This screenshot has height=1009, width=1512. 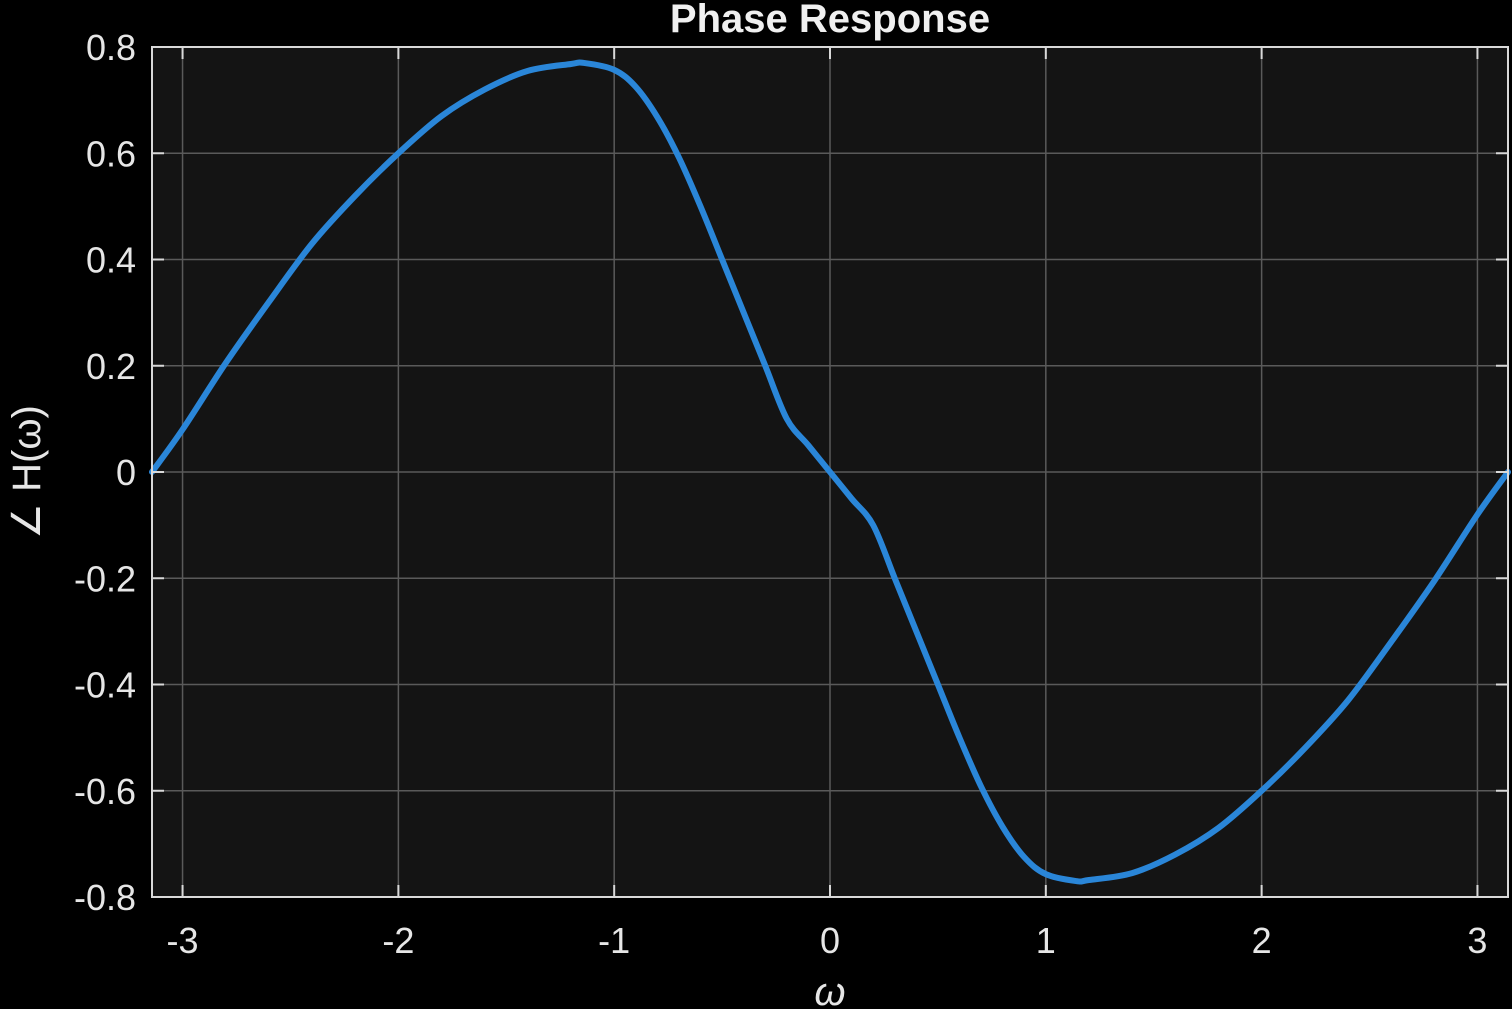 I want to click on y-tick-label: 0.8, so click(x=111, y=47).